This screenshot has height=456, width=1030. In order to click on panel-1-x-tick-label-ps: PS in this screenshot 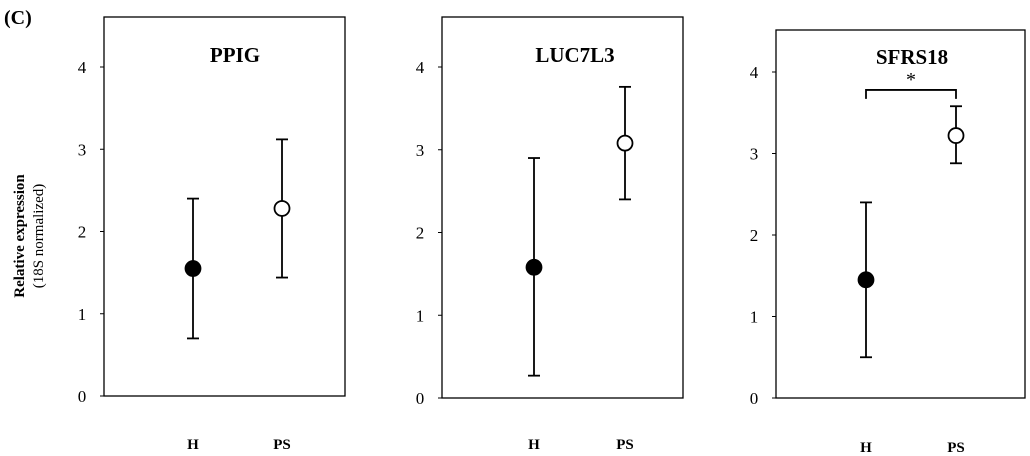, I will do `click(282, 445)`.